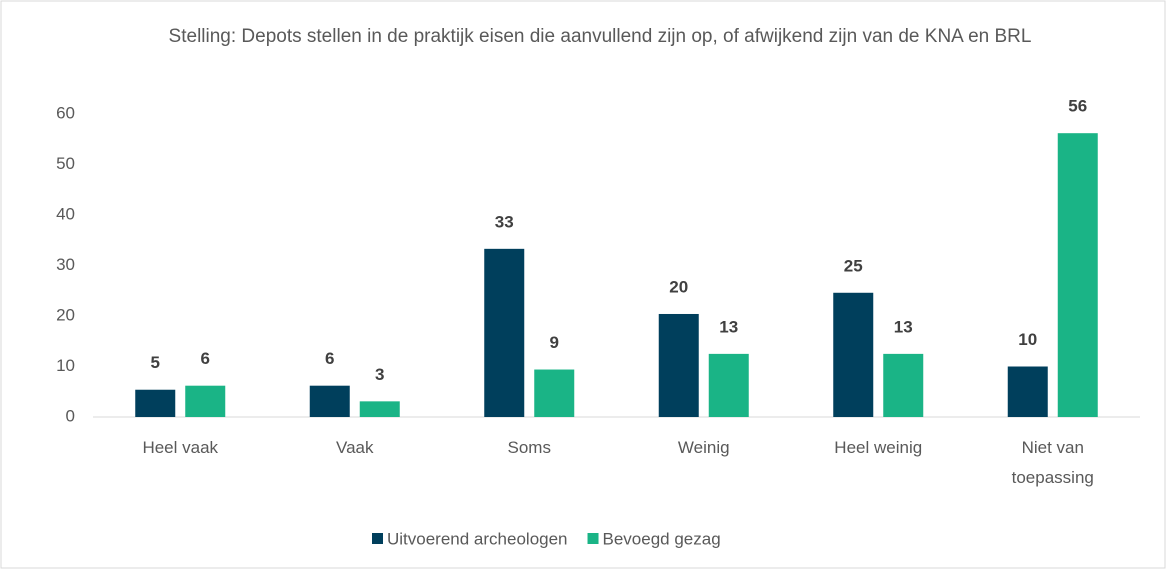 This screenshot has width=1166, height=569. I want to click on x-tick-label: Heel weinig, so click(878, 447).